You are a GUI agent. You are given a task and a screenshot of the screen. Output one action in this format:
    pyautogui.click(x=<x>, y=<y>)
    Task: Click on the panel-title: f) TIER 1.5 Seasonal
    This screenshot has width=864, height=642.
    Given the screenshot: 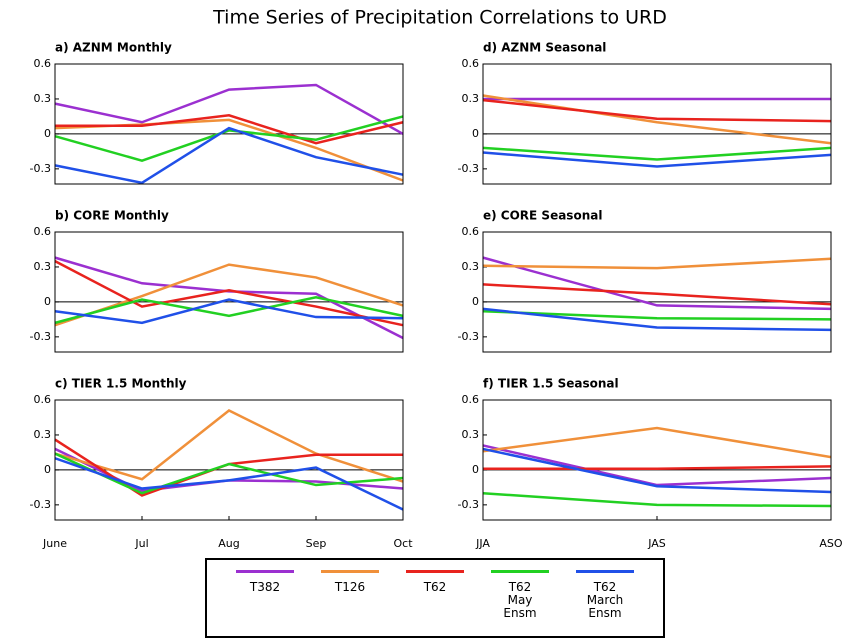 What is the action you would take?
    pyautogui.click(x=551, y=384)
    